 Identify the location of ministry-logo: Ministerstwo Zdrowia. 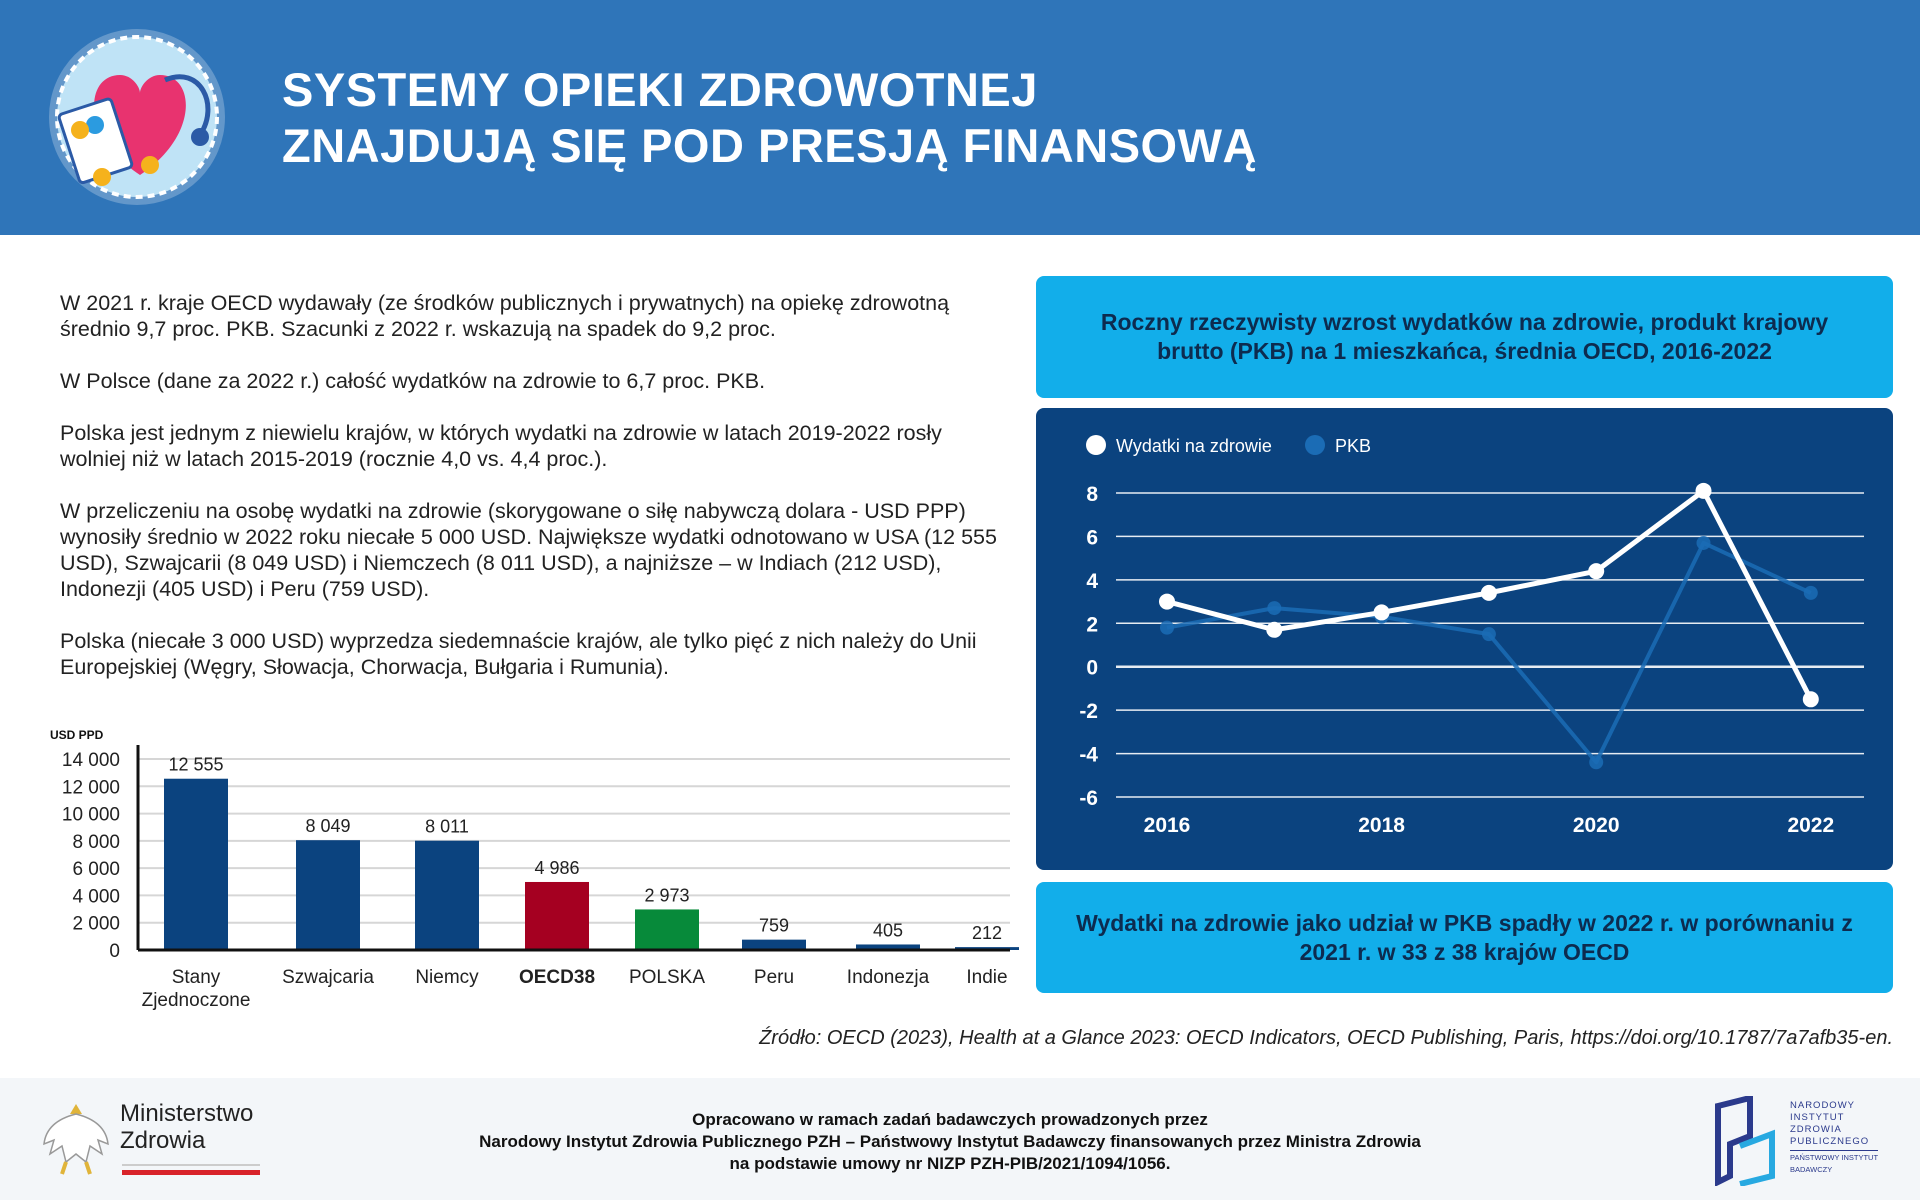
(155, 1141).